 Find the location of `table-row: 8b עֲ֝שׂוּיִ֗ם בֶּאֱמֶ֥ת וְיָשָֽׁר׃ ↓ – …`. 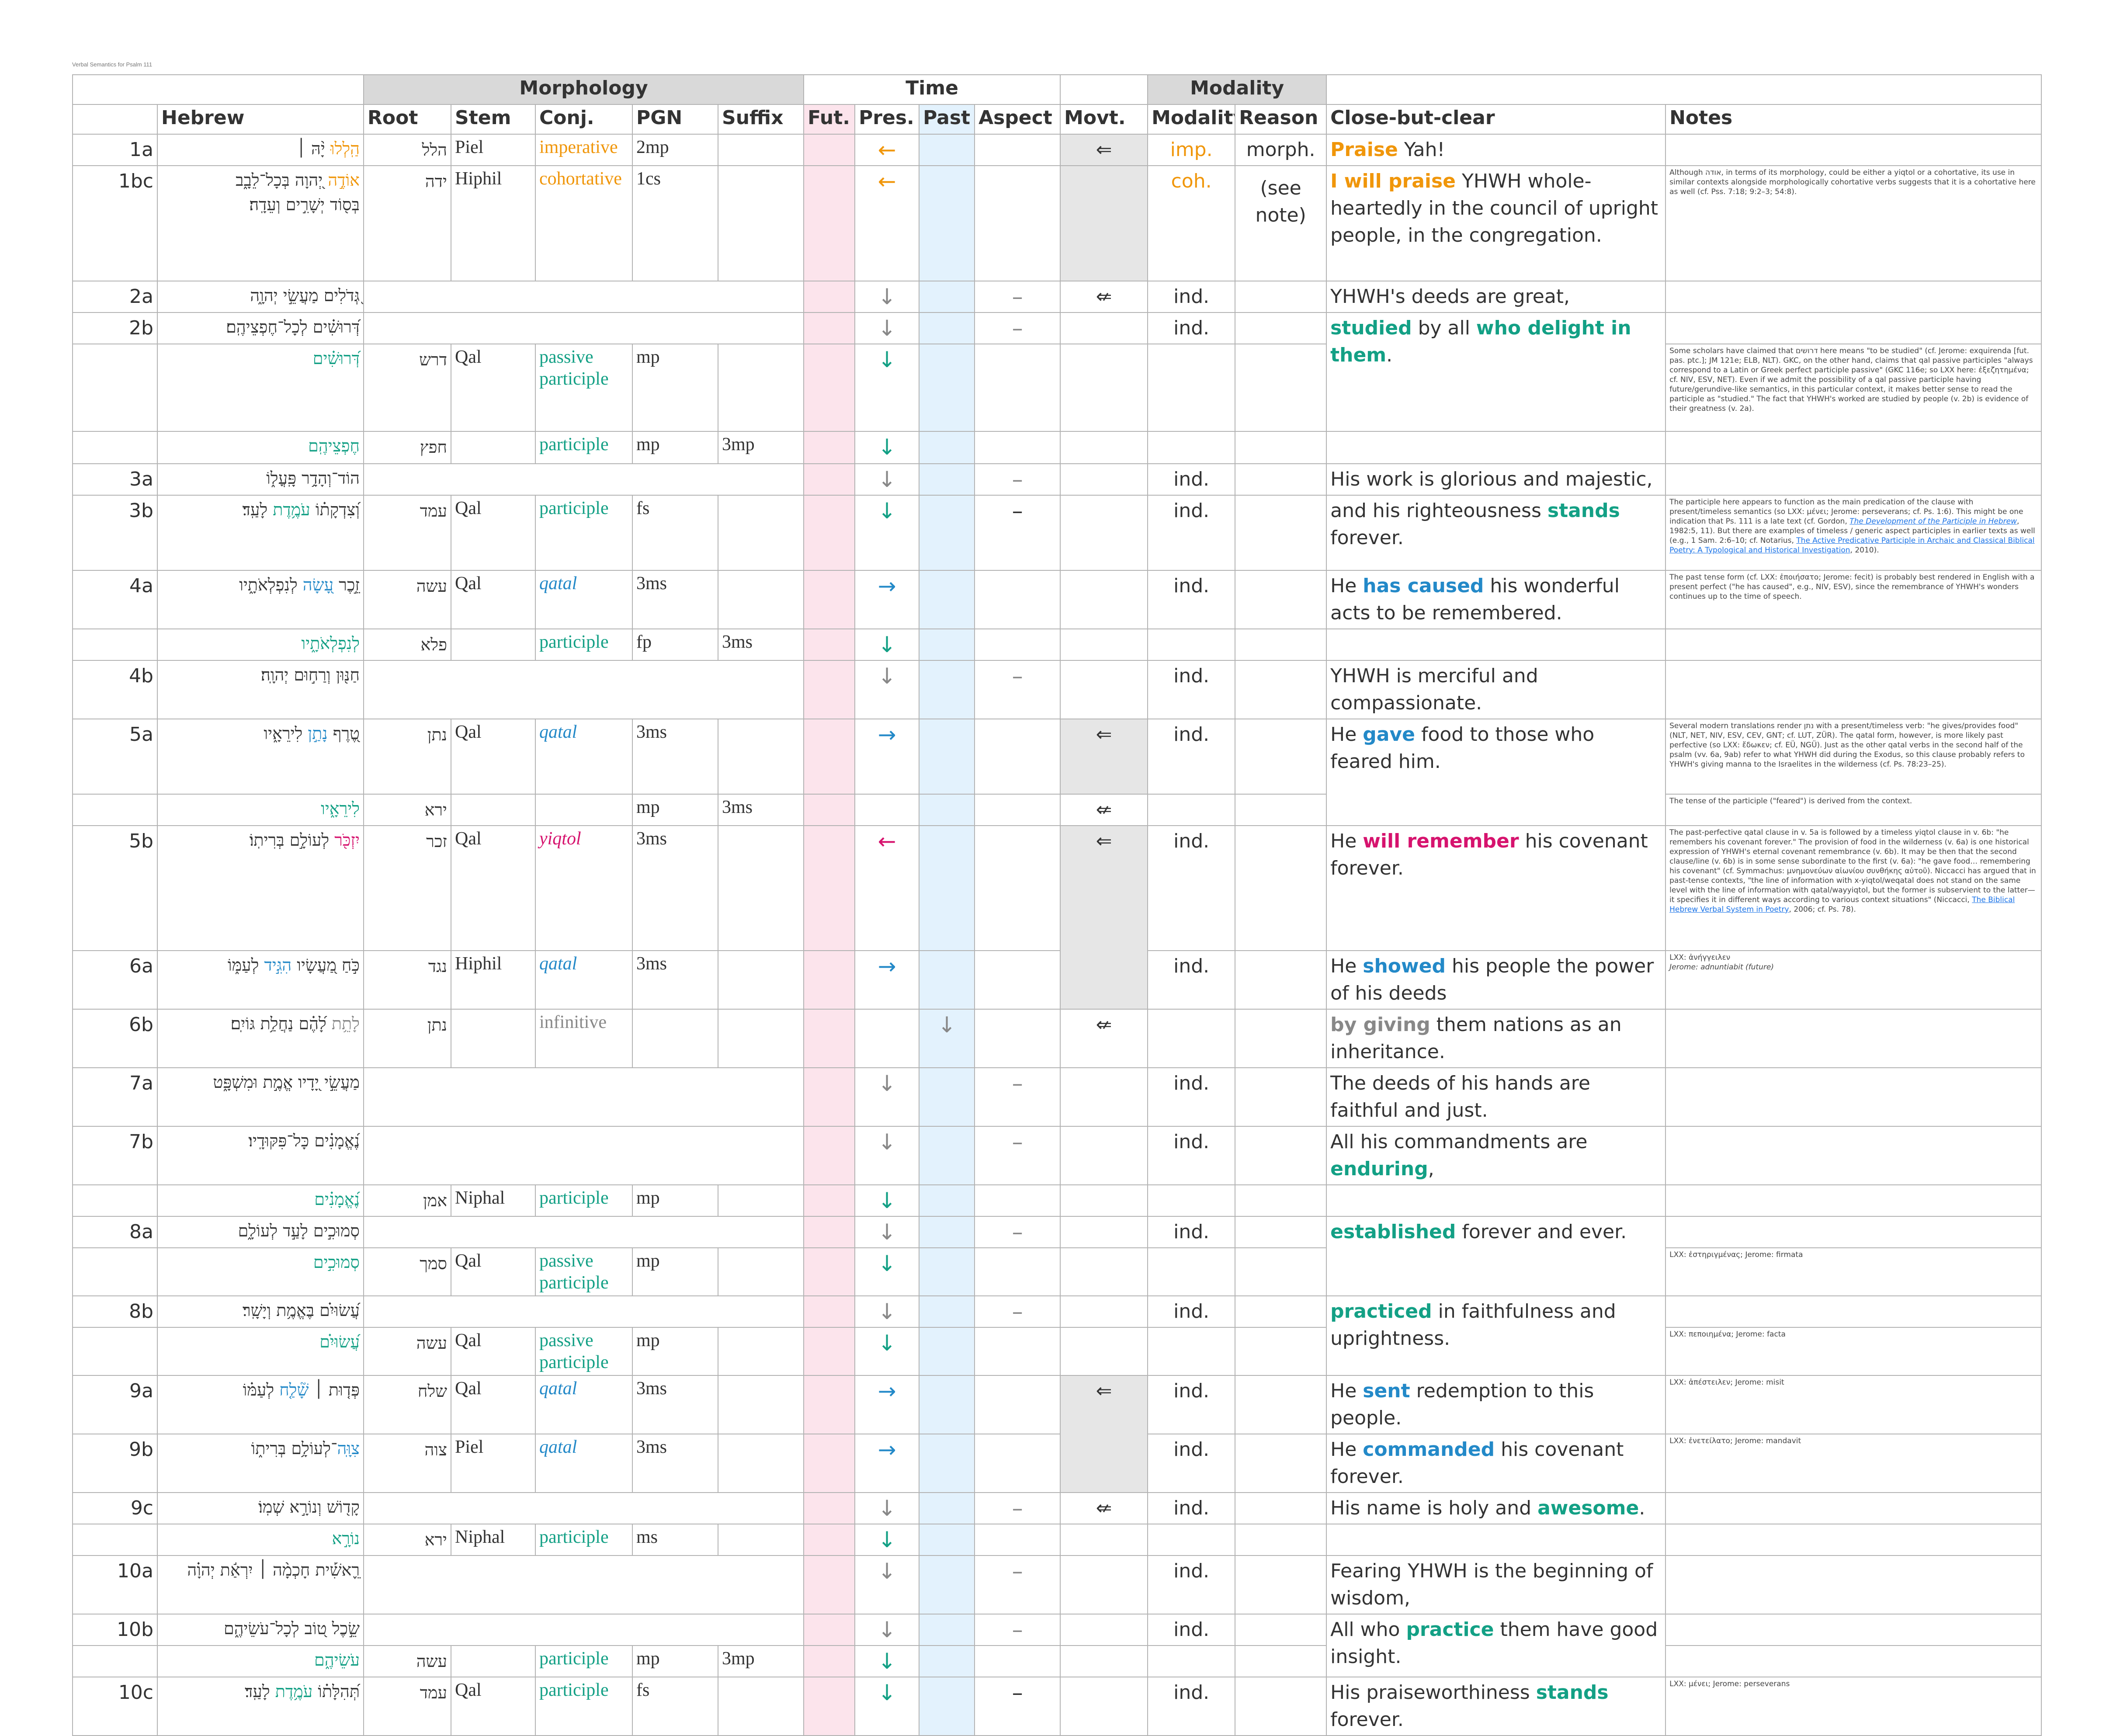

table-row: 8b עֲ֝שׂוּיִ֗ם בֶּאֱמֶ֥ת וְיָשָֽׁר׃ ↓ – … is located at coordinates (1057, 1335).